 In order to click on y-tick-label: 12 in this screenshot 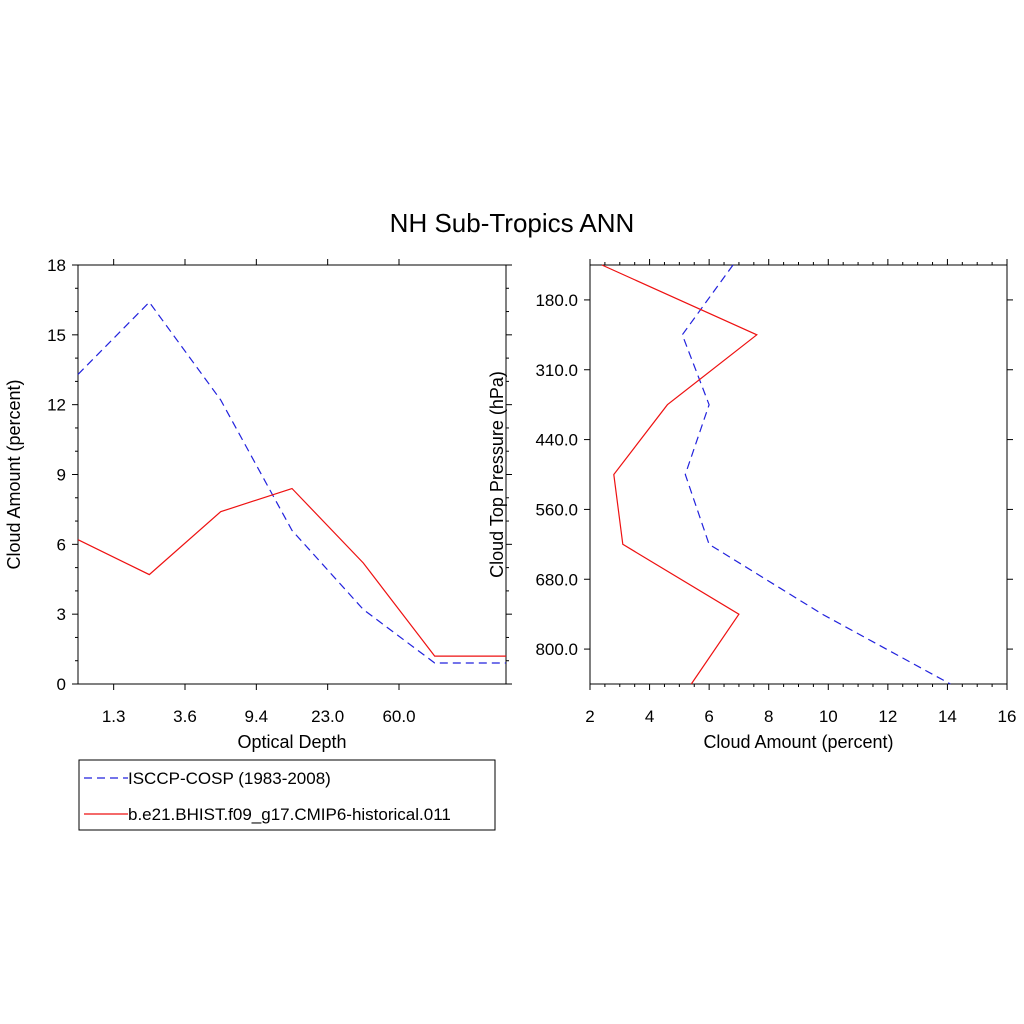, I will do `click(56, 405)`.